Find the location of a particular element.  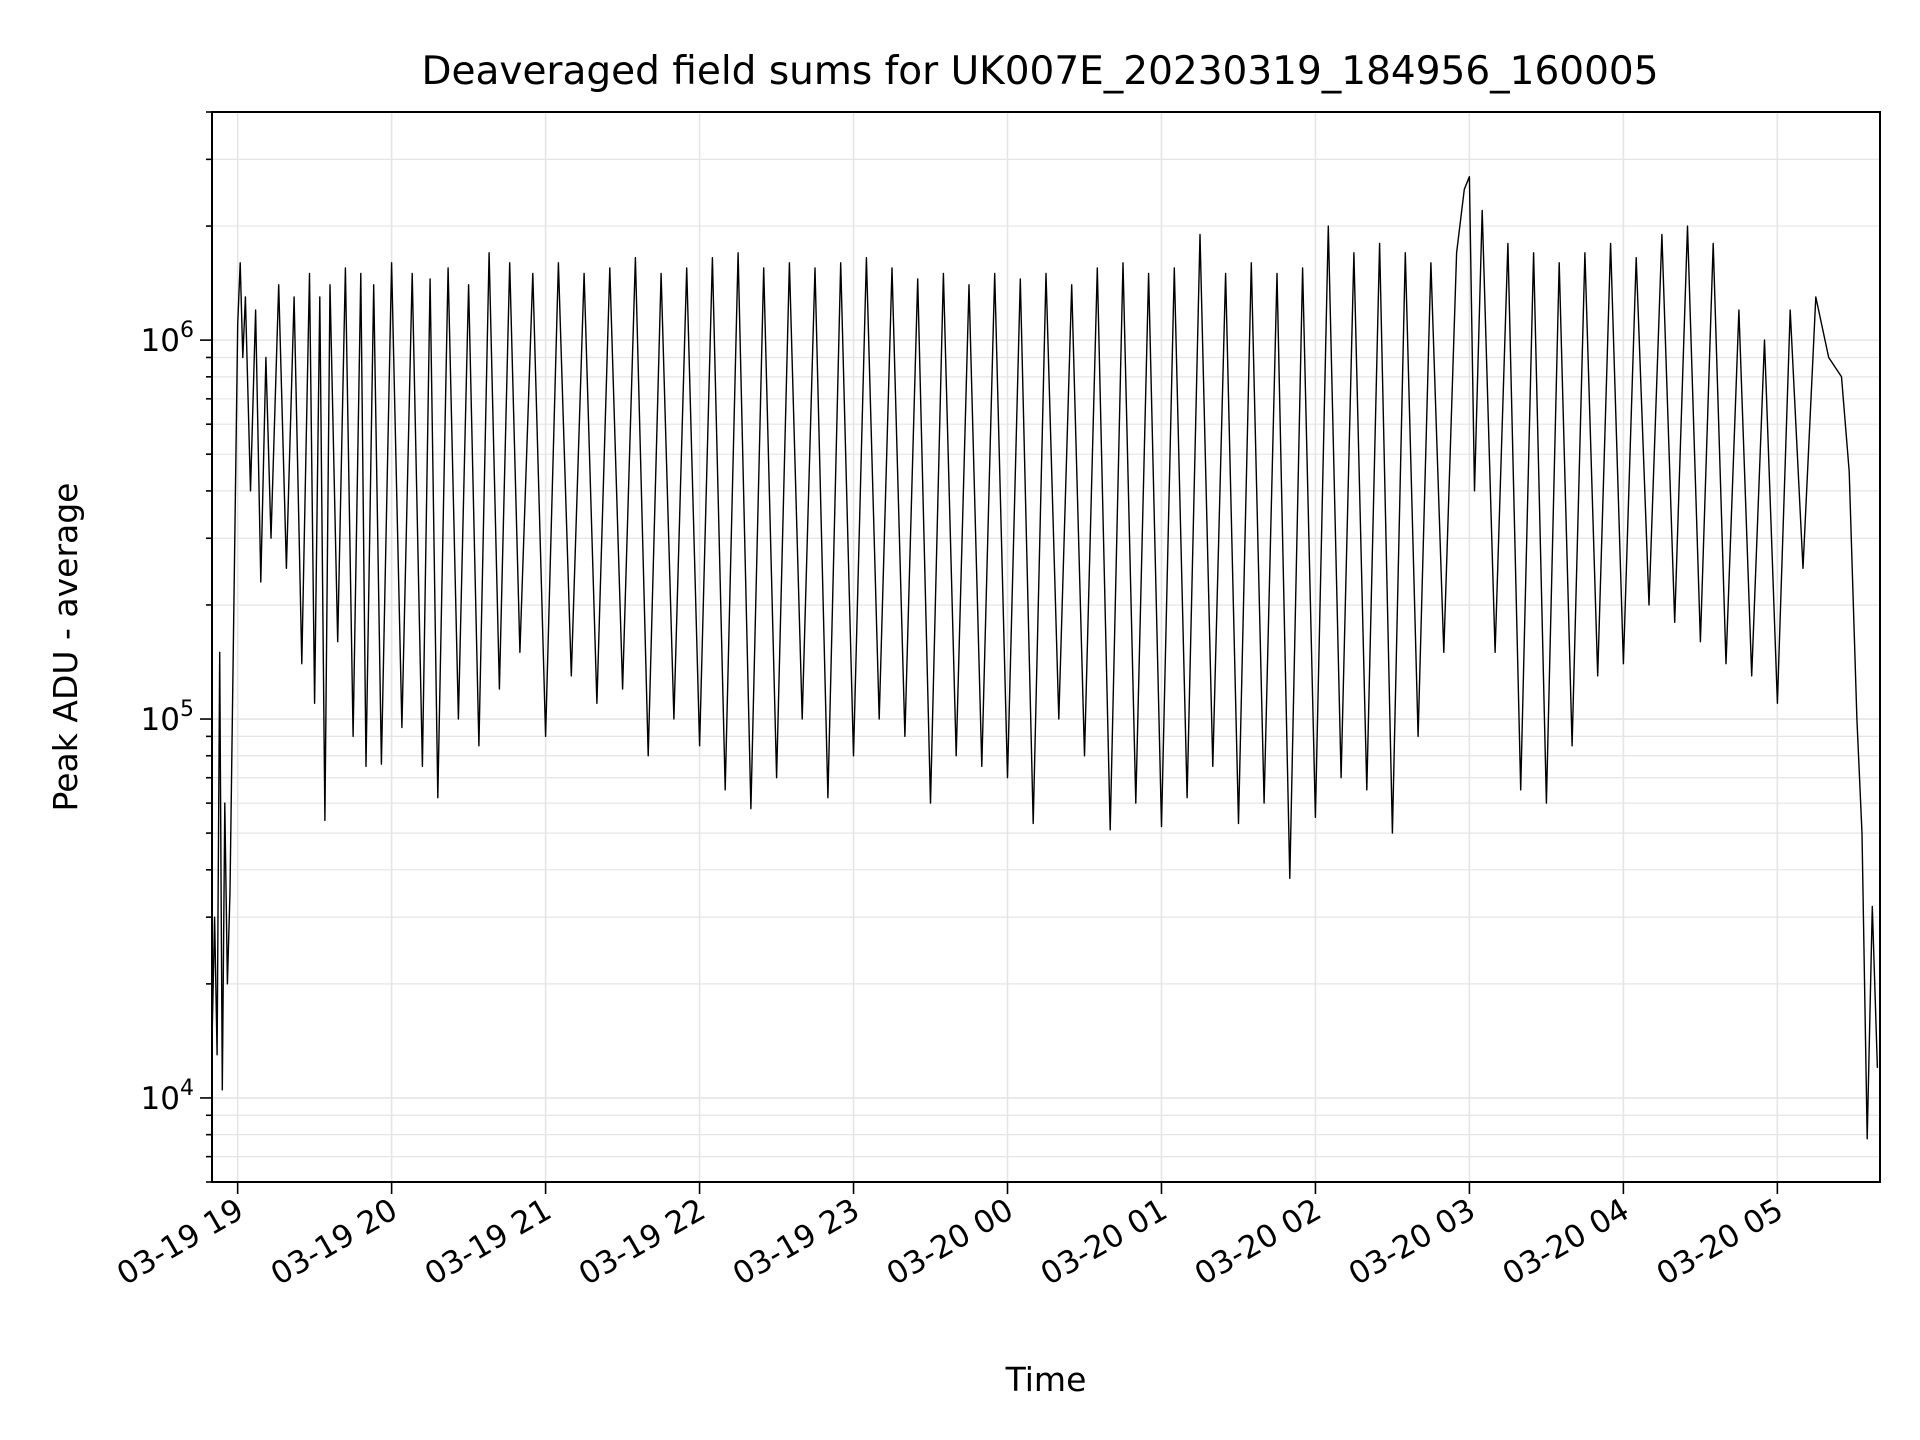

x-axis-label: Time is located at coordinates (1046, 1379).